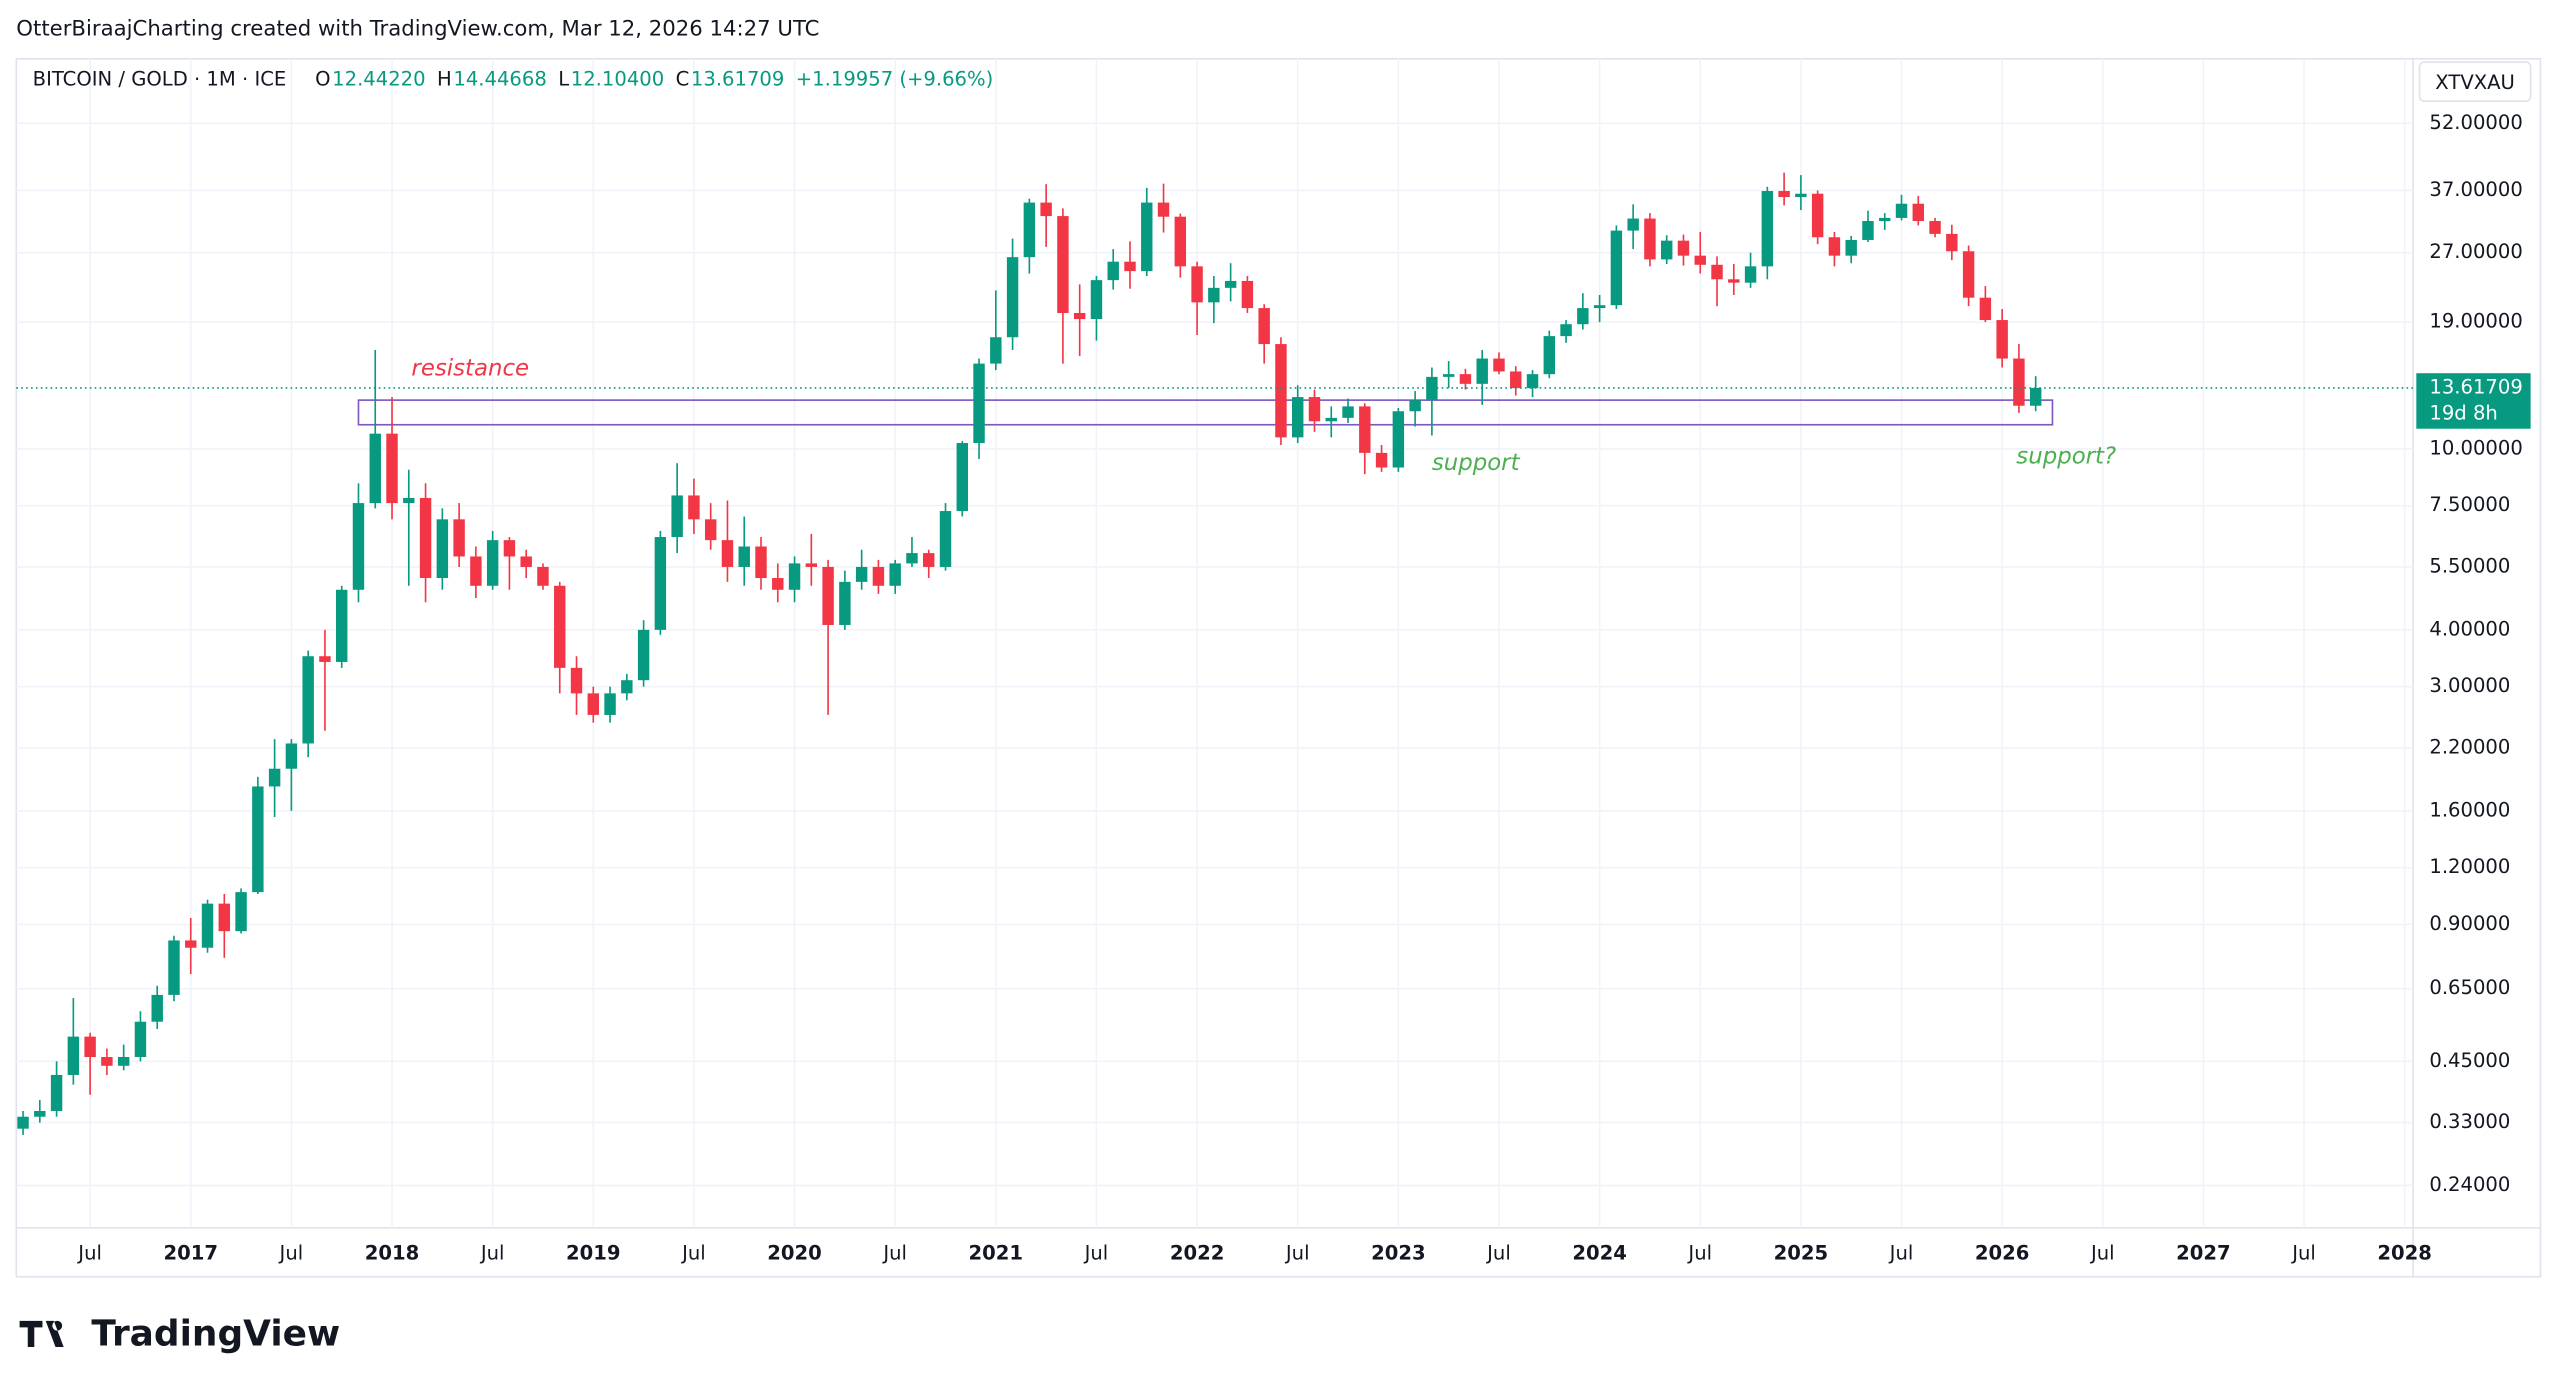  Describe the element at coordinates (2475, 122) in the screenshot. I see `y-tick-label: 52.00000` at that location.